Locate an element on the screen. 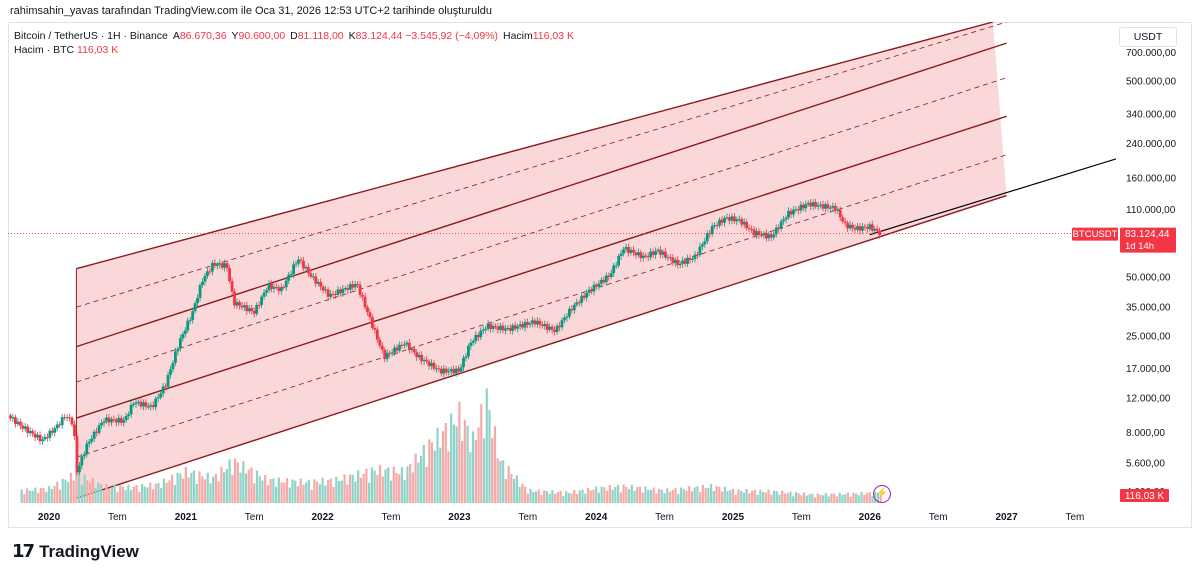  legend-volume-label: Hacim · BTC is located at coordinates (44, 50).